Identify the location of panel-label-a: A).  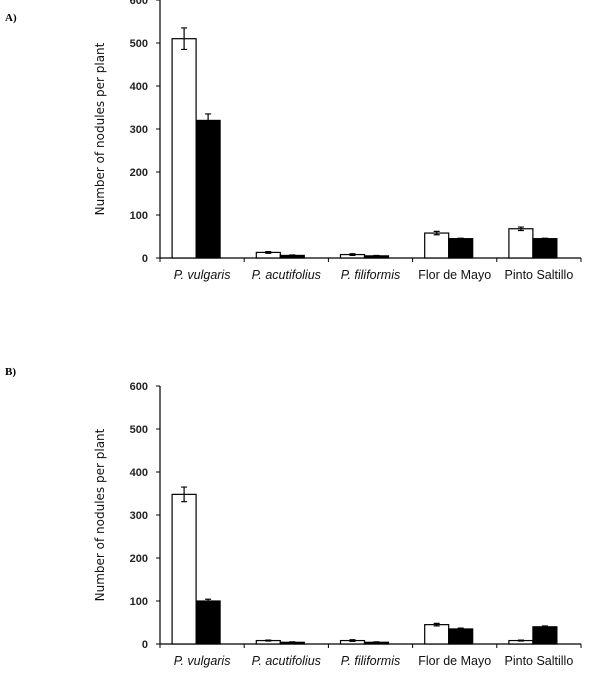
(11, 18).